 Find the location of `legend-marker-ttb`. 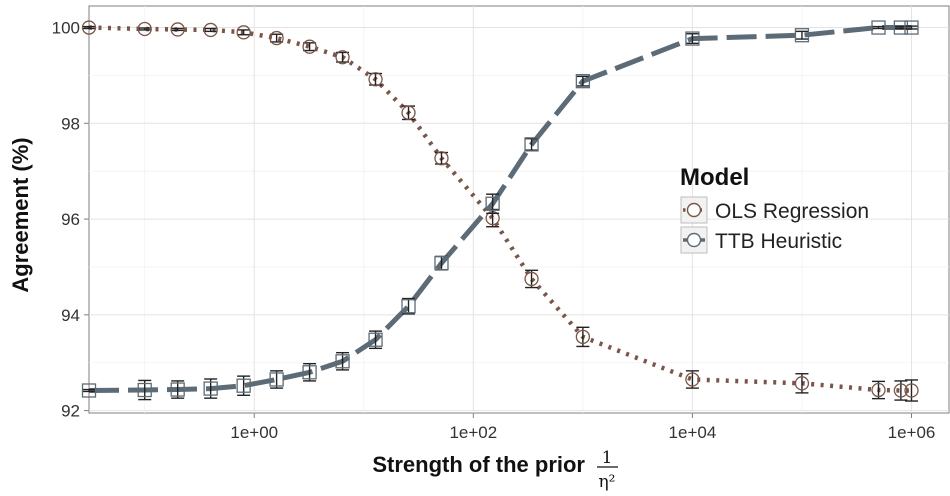

legend-marker-ttb is located at coordinates (694, 240).